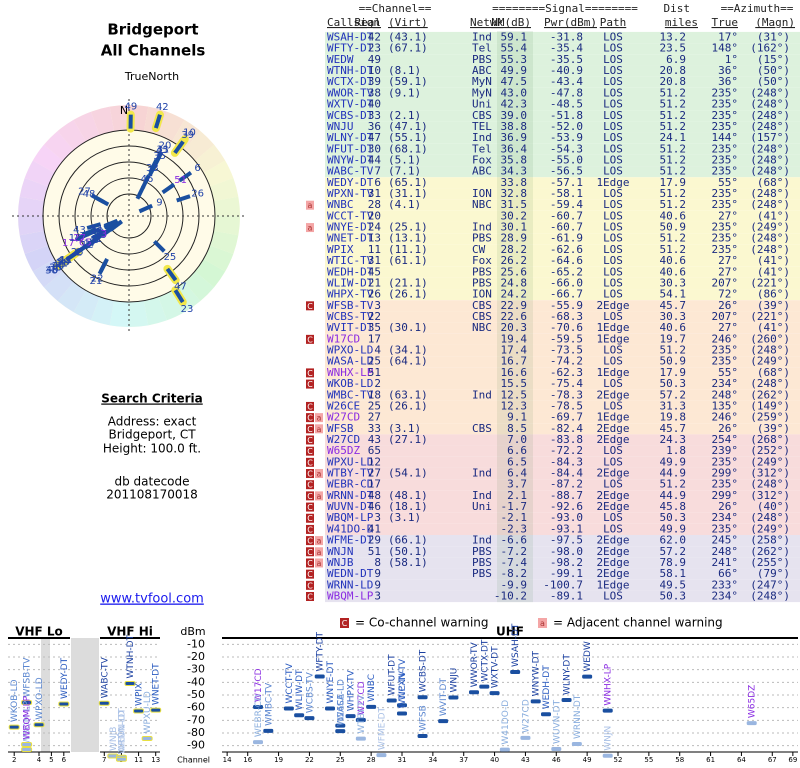 The width and height of the screenshot is (800, 768). Describe the element at coordinates (187, 135) in the screenshot. I see `polar-label: 39` at that location.